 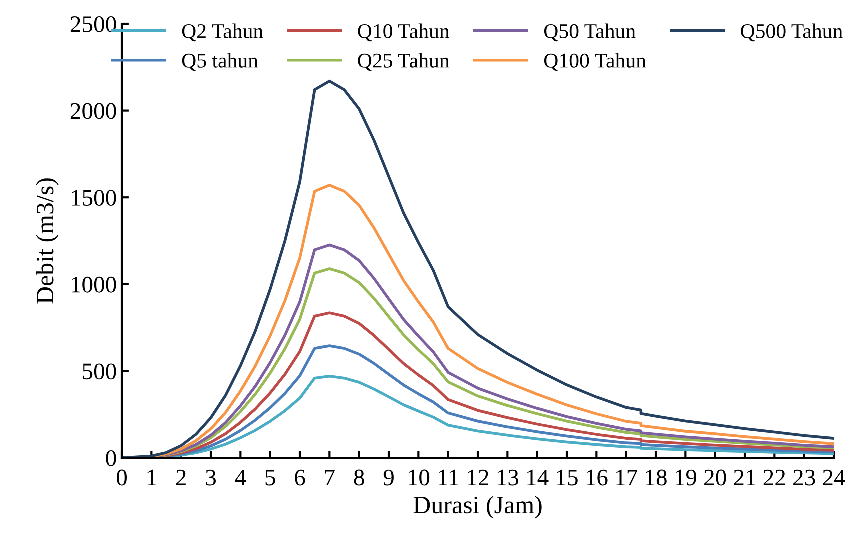 I want to click on x-tick-label: 6, so click(x=300, y=478).